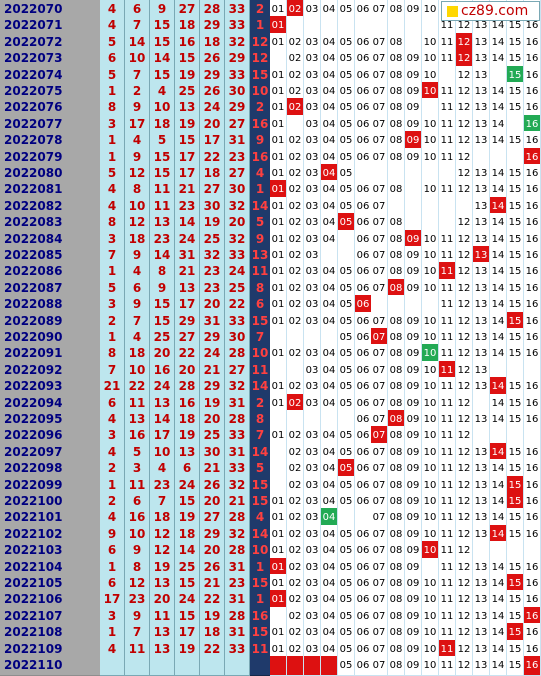  What do you see at coordinates (212, 108) in the screenshot?
I see `red-ball-5: 24` at bounding box center [212, 108].